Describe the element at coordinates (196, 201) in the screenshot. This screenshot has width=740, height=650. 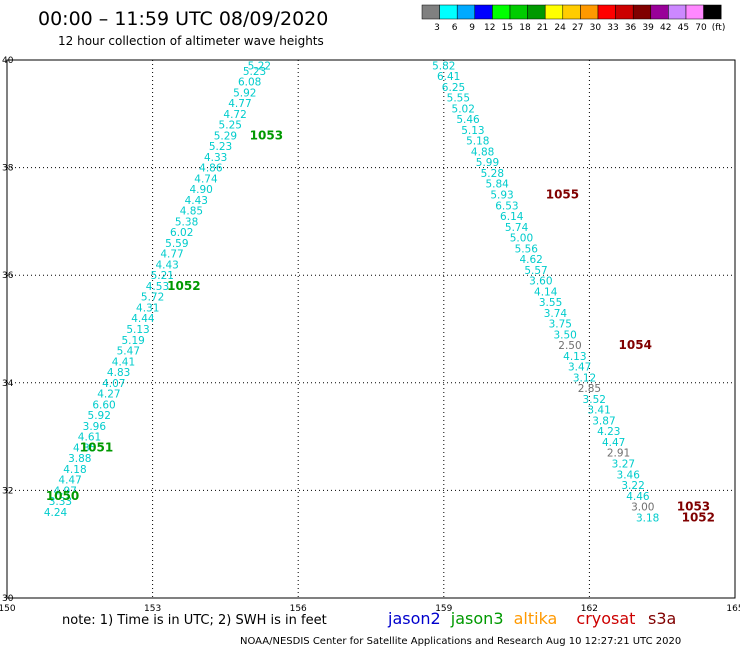
I see `swh-point-label: 4.43` at that location.